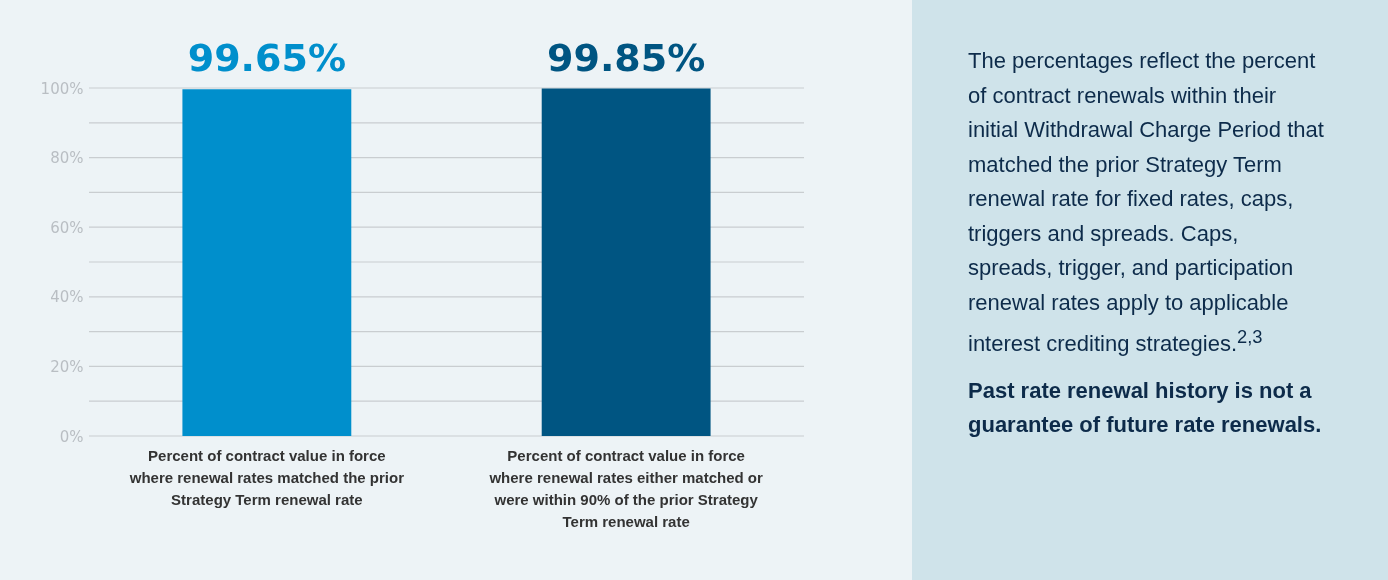 Image resolution: width=1388 pixels, height=580 pixels. Describe the element at coordinates (626, 488) in the screenshot. I see `x-tick-label: Percent of contract value in force where renewal rates either matched or were within 90% of the prior Strategy Term renewal rate` at that location.